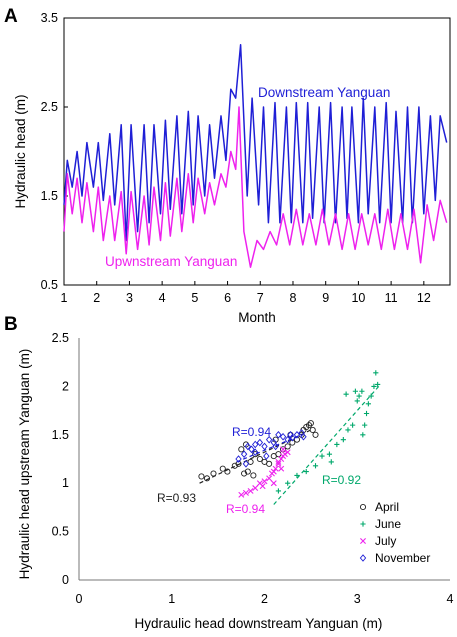 The width and height of the screenshot is (457, 637). I want to click on y-tick-label: 1, so click(65, 483).